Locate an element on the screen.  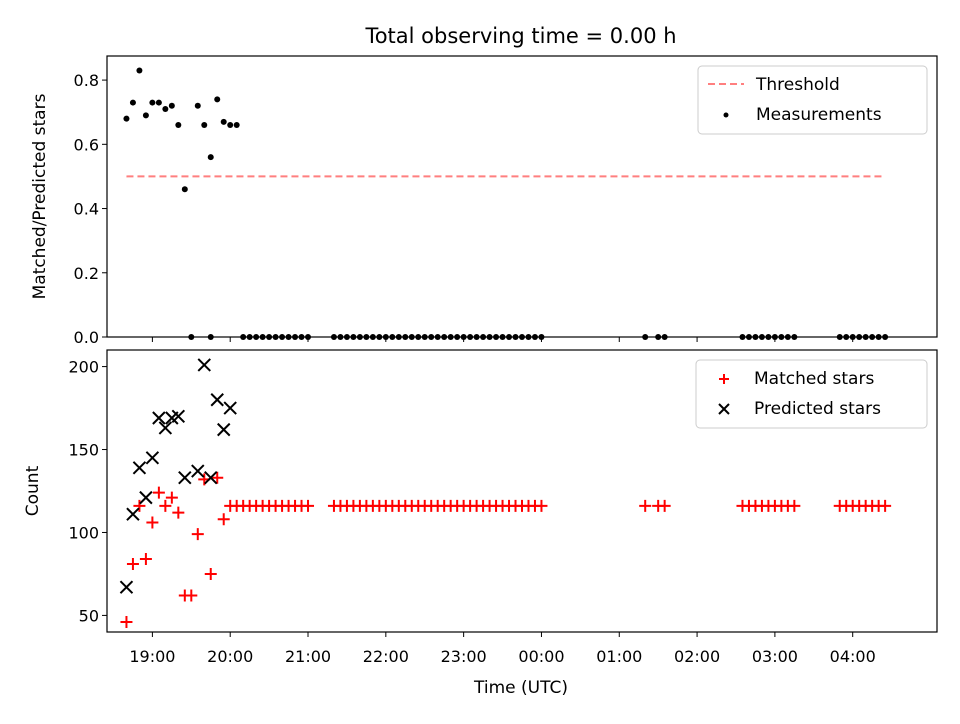
y-tick-label: 0.4 is located at coordinates (86, 209).